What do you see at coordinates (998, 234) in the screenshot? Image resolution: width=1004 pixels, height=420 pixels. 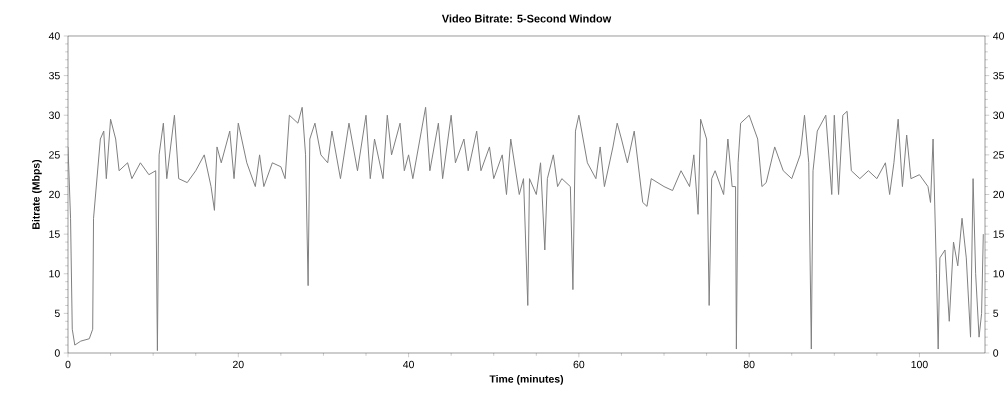 I see `y2-tick-label: 15` at bounding box center [998, 234].